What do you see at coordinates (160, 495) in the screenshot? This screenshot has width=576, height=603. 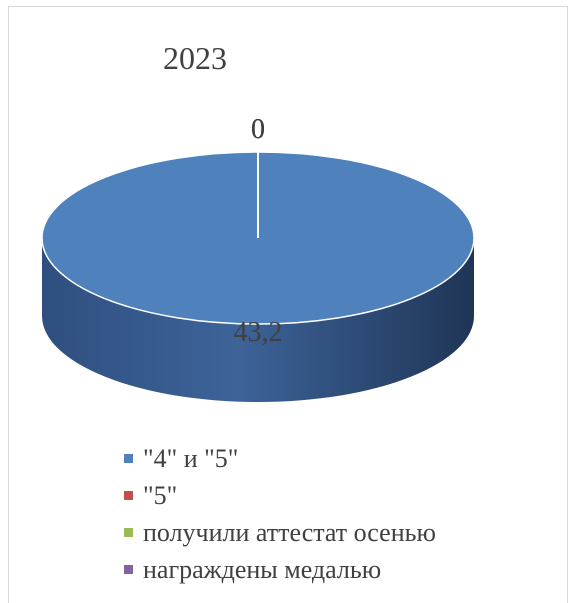 I see `legend-label: "5"` at bounding box center [160, 495].